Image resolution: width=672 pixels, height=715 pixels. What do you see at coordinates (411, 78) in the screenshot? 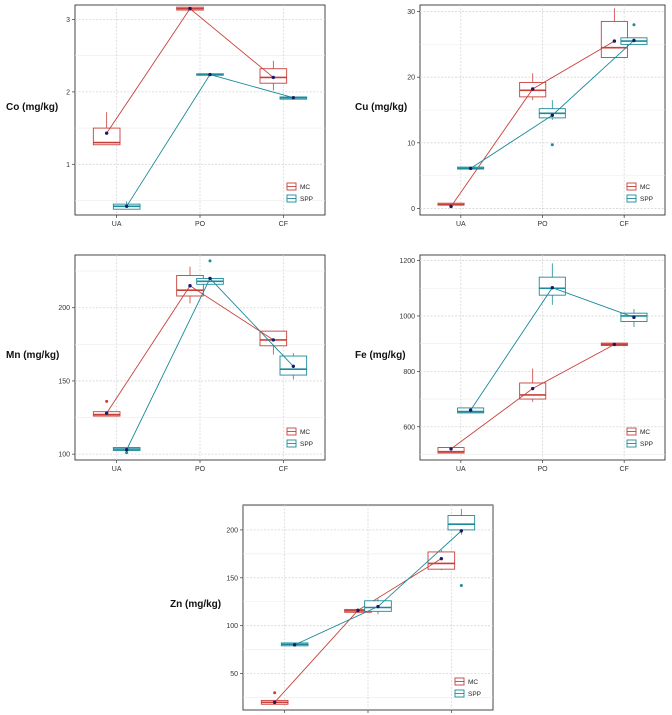
I see `y-tick-label: 20` at bounding box center [411, 78].